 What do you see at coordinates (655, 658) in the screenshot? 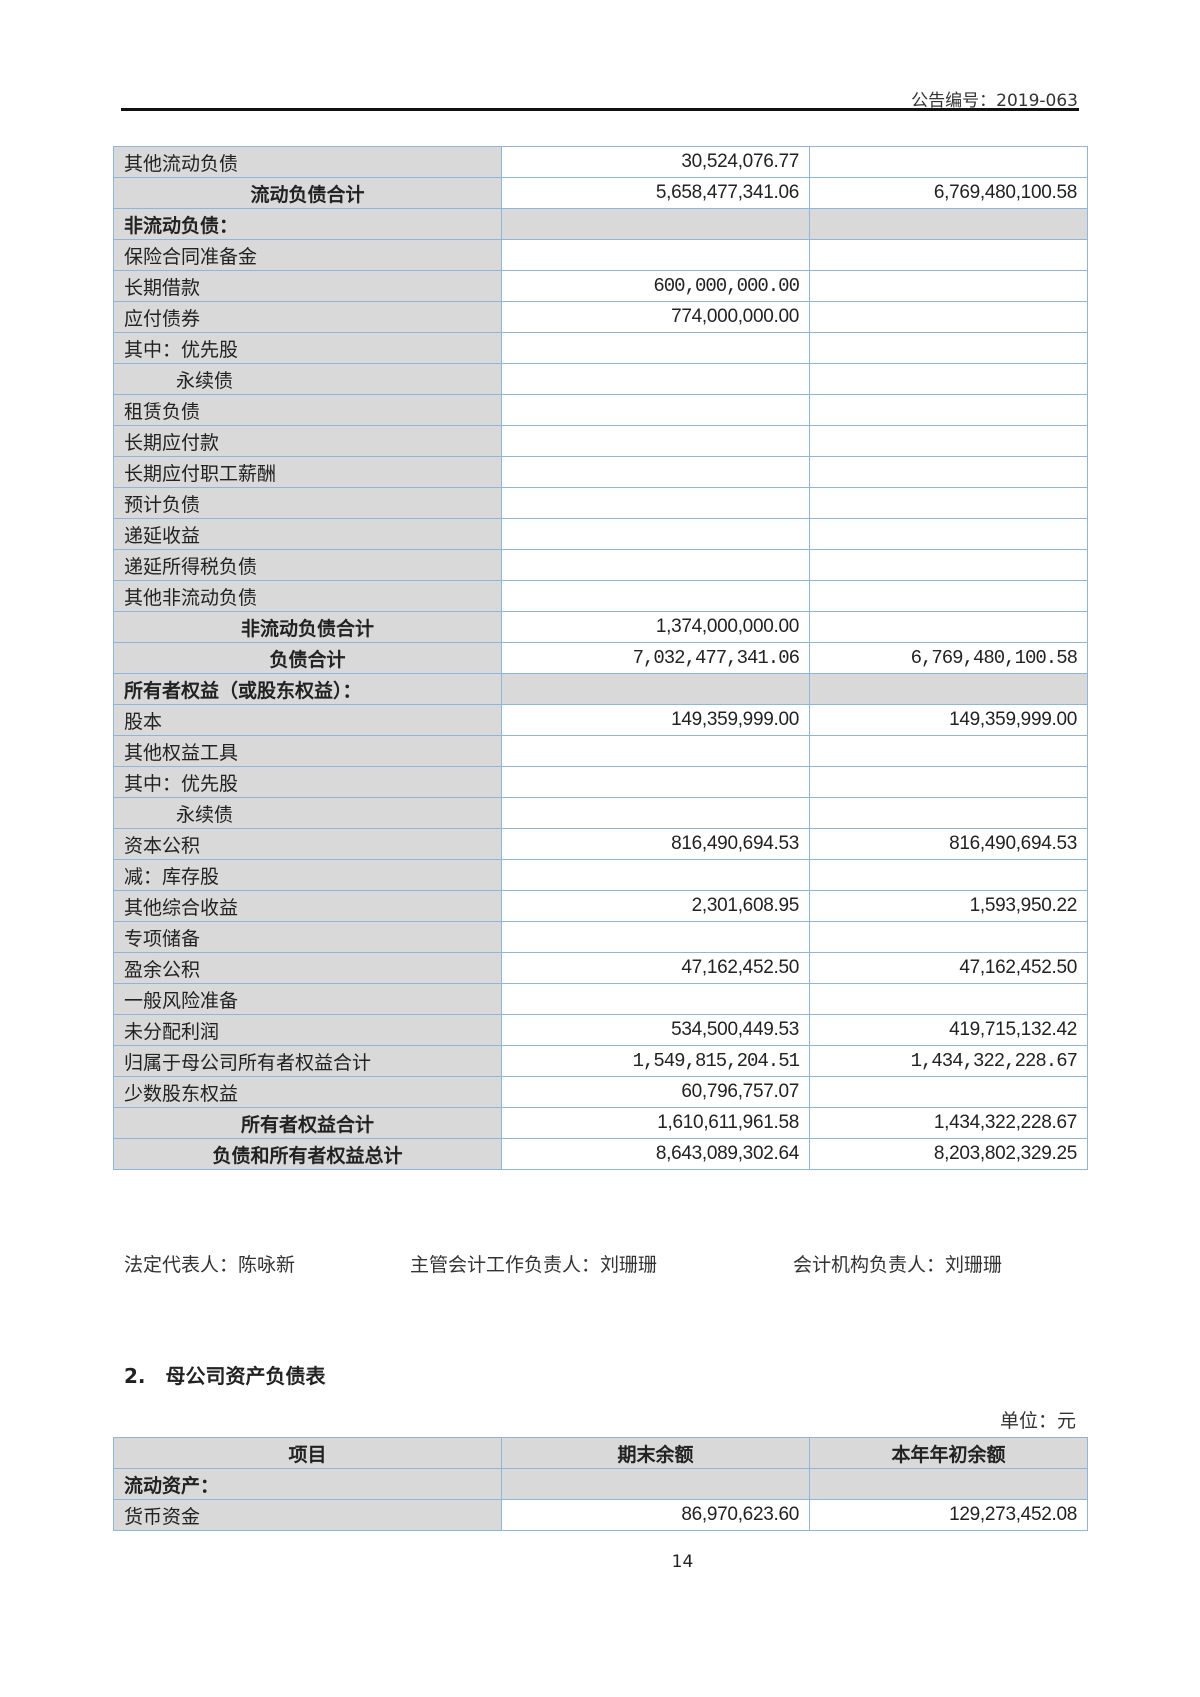
I see `end-balance-cell: 7,032,477,341.06` at bounding box center [655, 658].